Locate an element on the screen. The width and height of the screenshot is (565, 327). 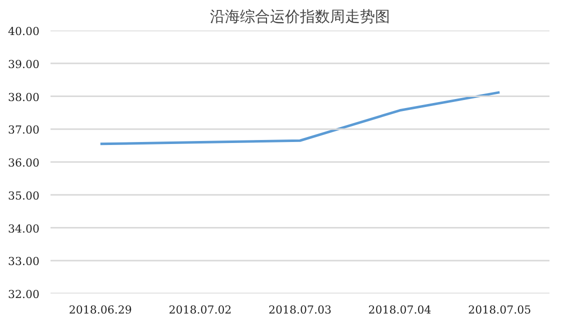
y-tick-label: 33.00 is located at coordinates (24, 261).